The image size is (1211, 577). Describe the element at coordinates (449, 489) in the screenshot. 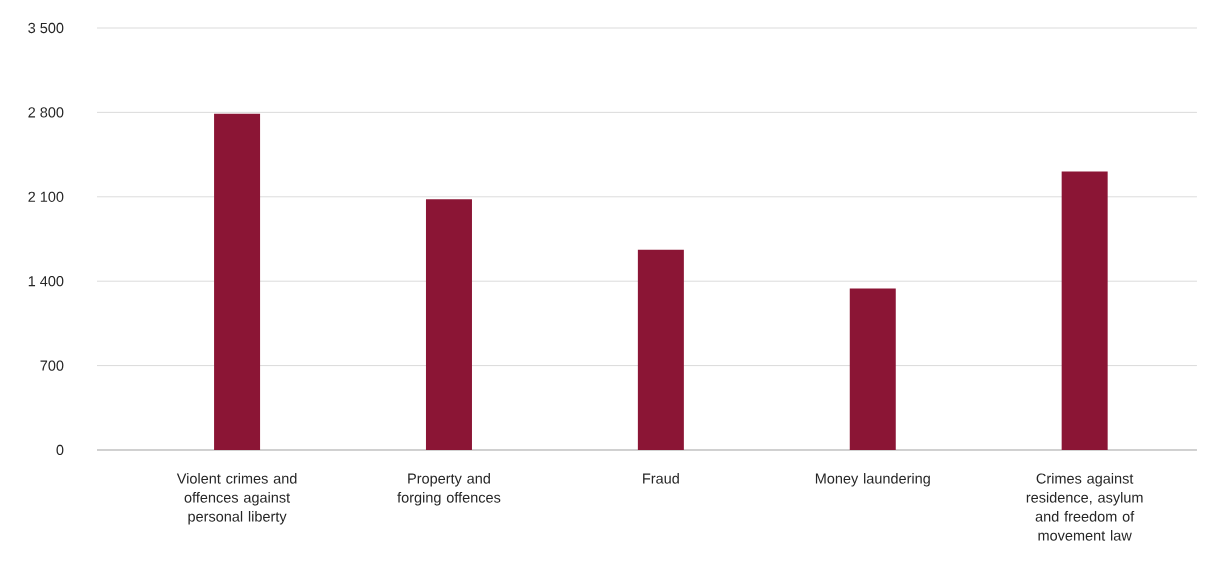

I see `x-tick-label: Property and forging offences` at that location.